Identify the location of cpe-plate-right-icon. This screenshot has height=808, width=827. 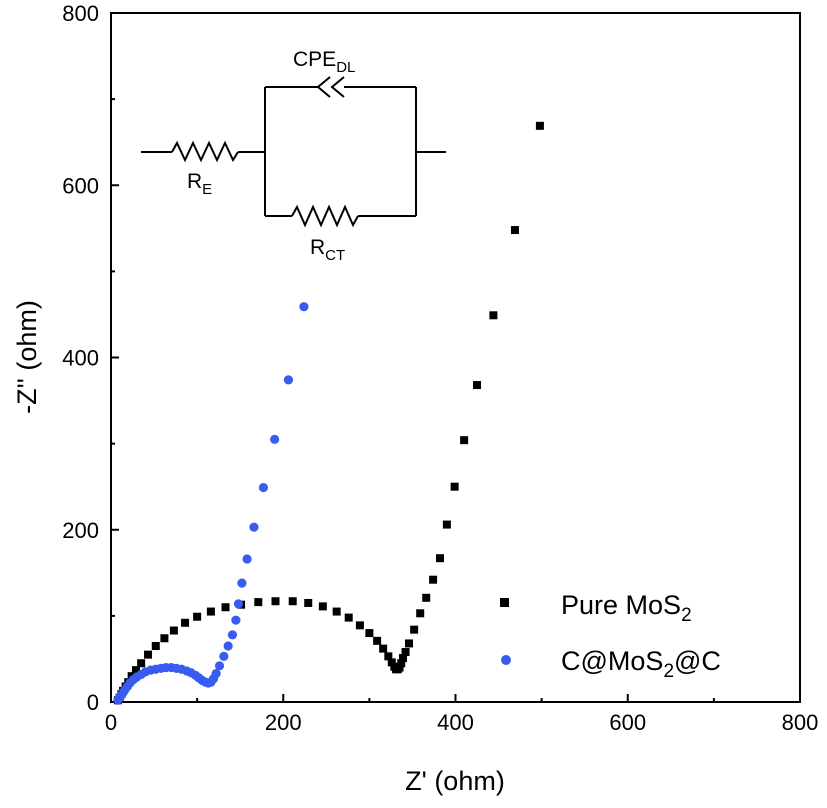
(337, 87).